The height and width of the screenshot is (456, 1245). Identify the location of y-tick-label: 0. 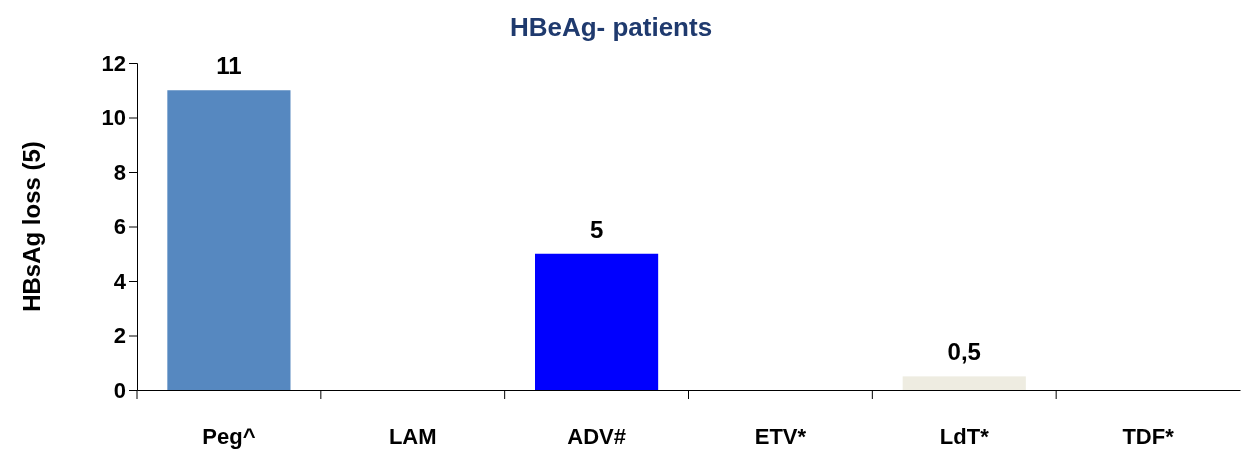
(119, 390).